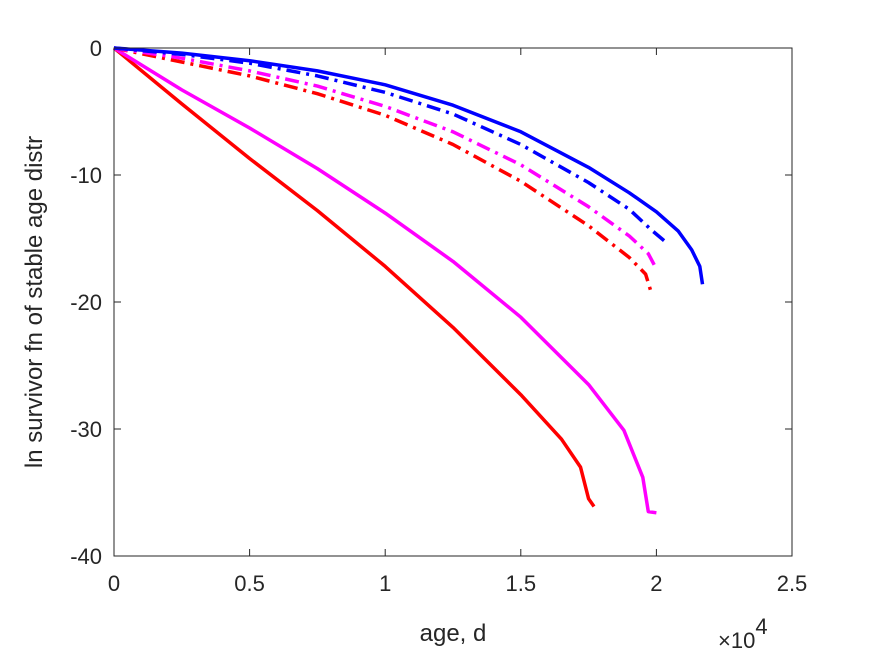 The image size is (875, 656). I want to click on x-axis-label: age, d, so click(453, 633).